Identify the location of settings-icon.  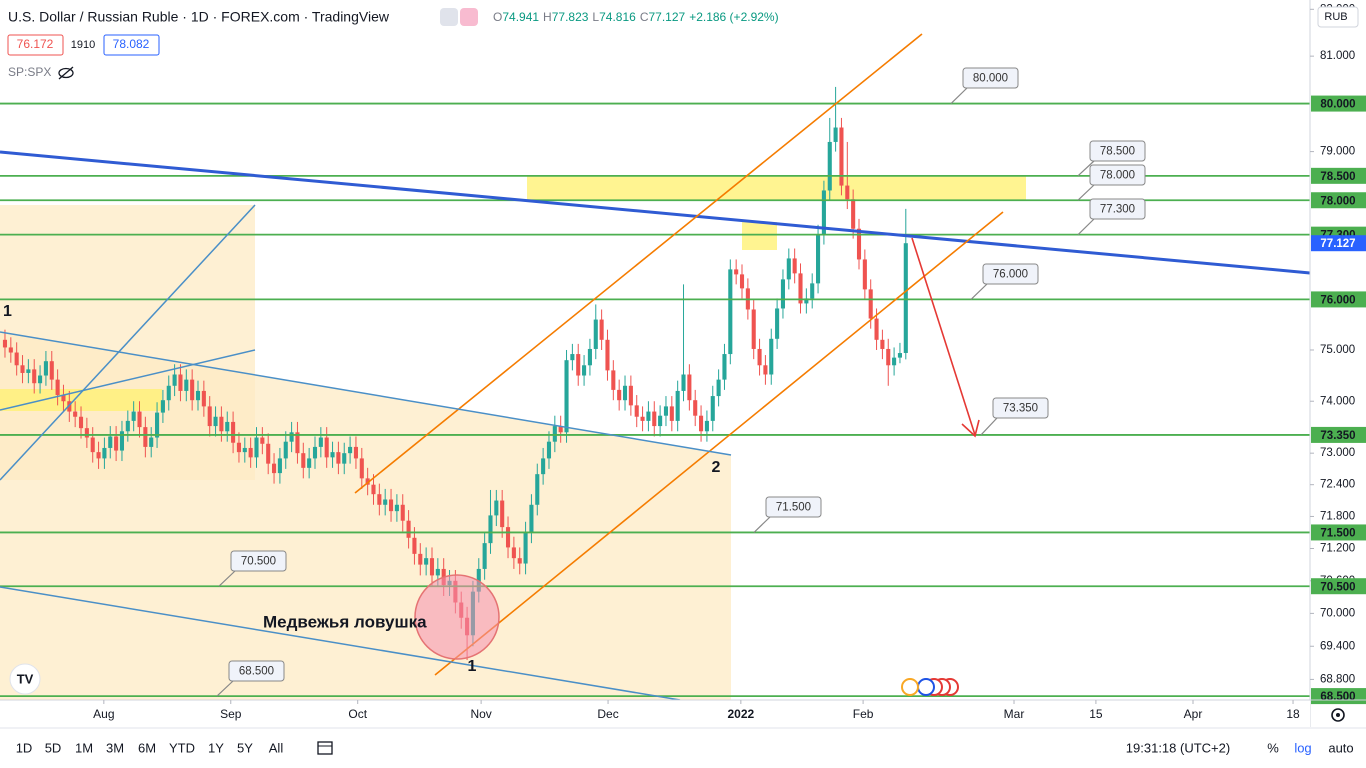
(1338, 715).